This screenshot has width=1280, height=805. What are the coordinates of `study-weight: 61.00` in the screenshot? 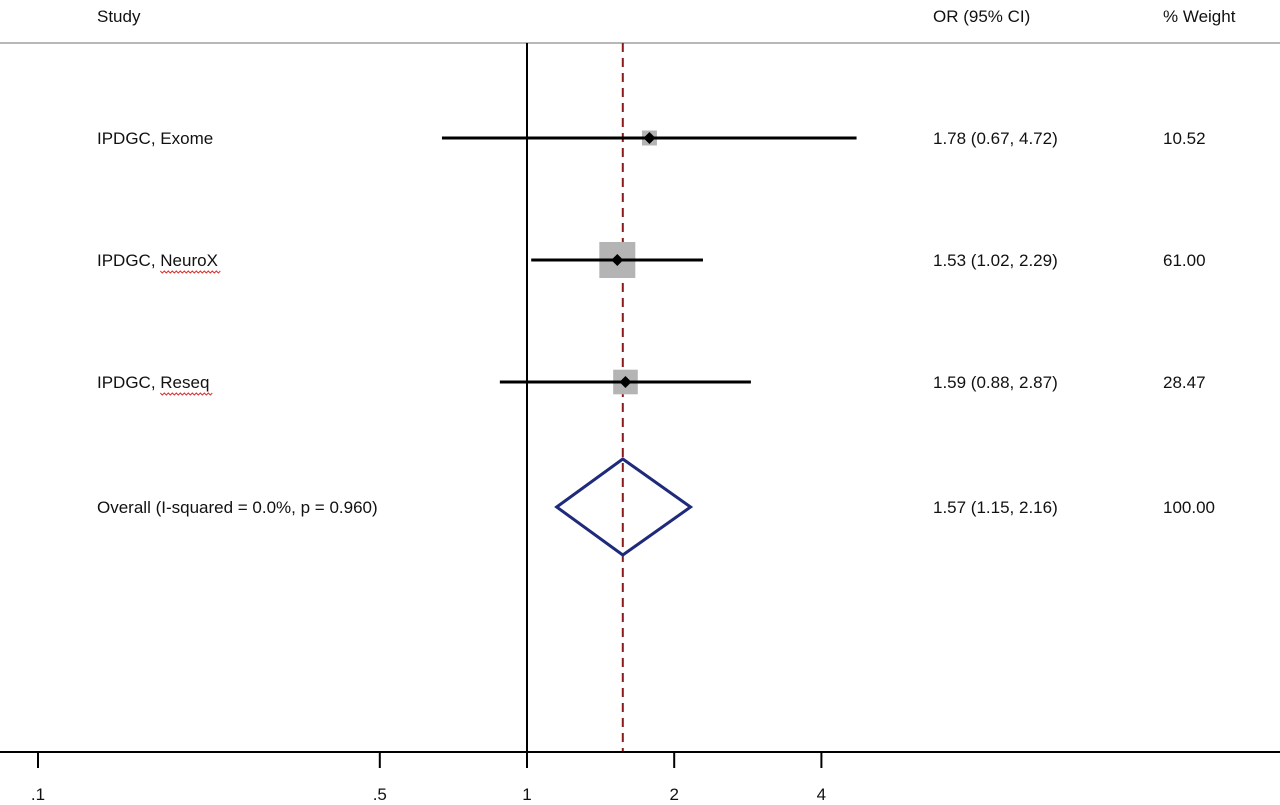 It's located at (1184, 260).